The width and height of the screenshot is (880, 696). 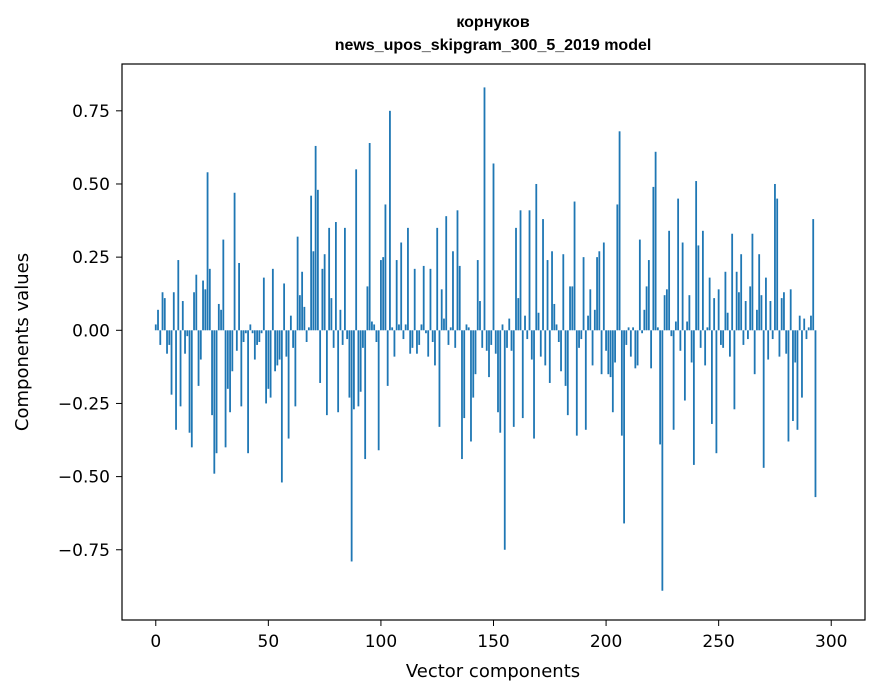 I want to click on y-tick-label: 0.25, so click(x=91, y=258).